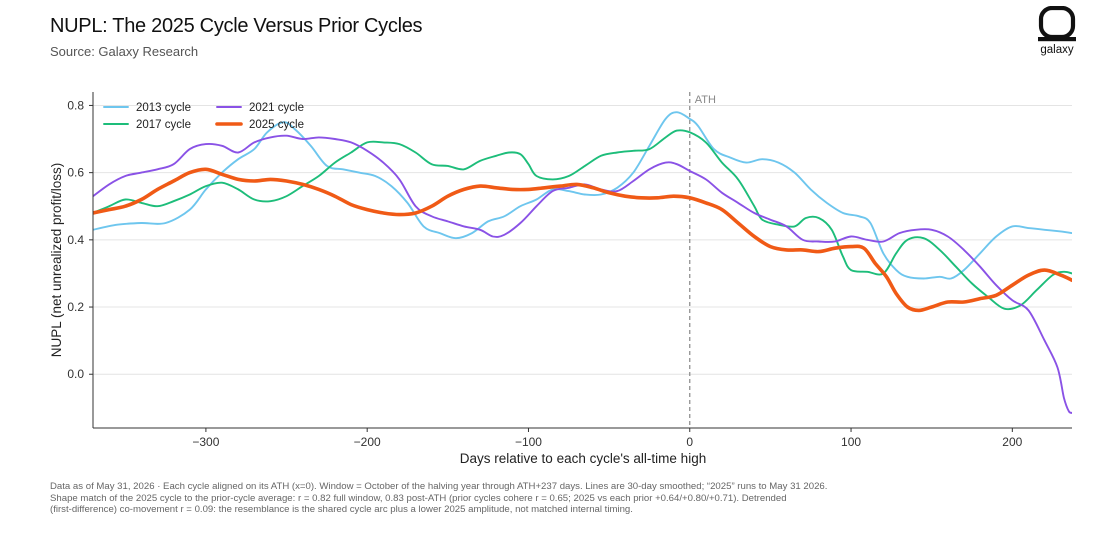 This screenshot has width=1100, height=546. What do you see at coordinates (205, 442) in the screenshot?
I see `x-tick-label: −300` at bounding box center [205, 442].